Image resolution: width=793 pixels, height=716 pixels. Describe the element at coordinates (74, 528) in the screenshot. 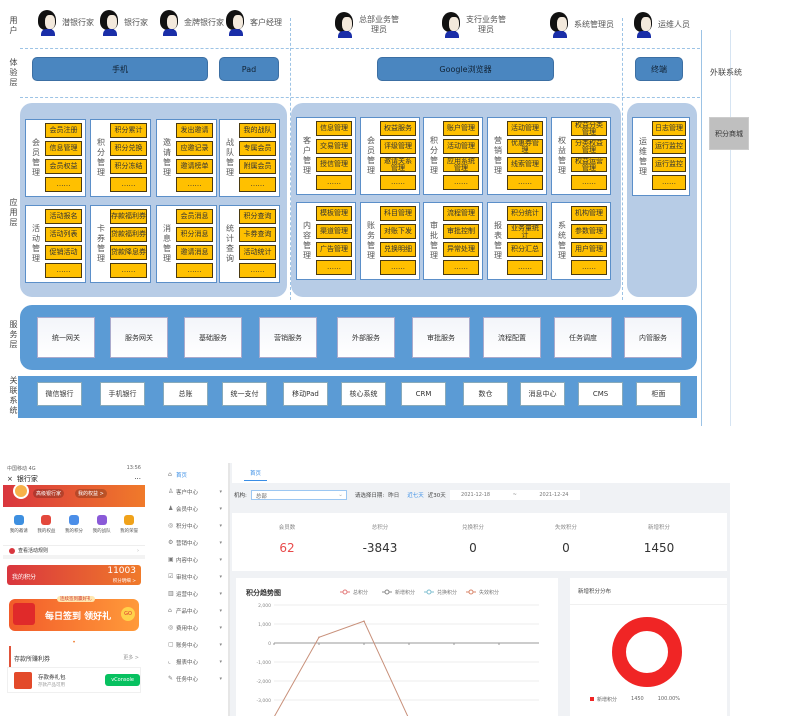

I see `feature-shortcut: 我的积分` at that location.